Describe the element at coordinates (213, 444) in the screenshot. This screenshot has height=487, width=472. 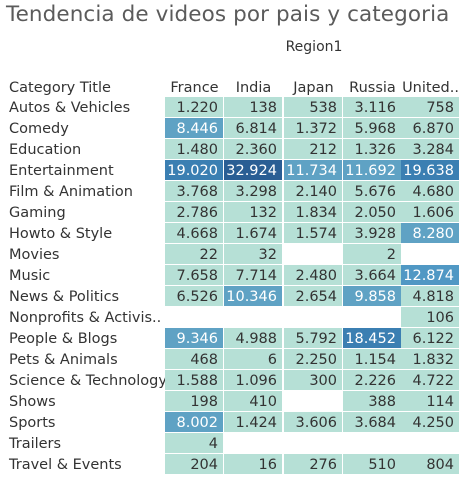
I see `cell-value: 4` at that location.